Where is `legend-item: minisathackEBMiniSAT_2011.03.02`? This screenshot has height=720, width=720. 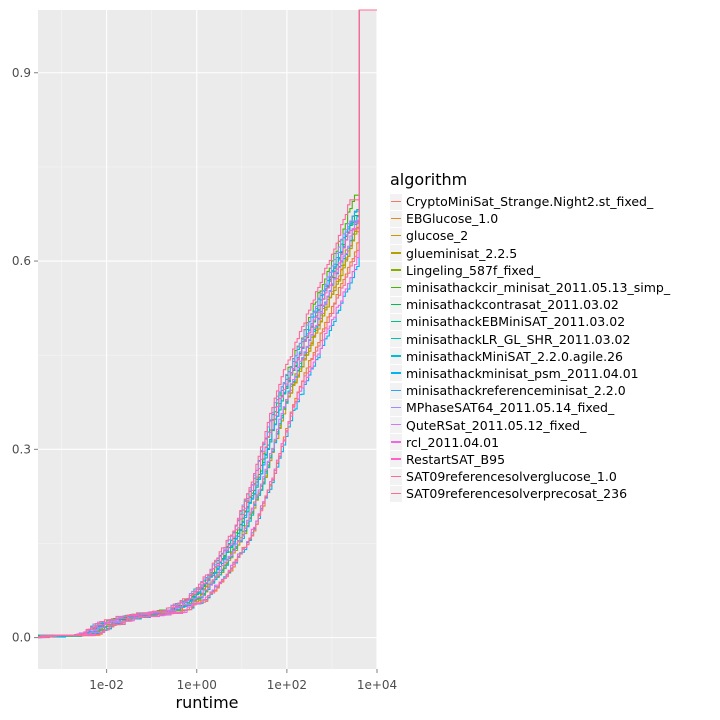 legend-item: minisathackEBMiniSAT_2011.03.02 is located at coordinates (530, 321).